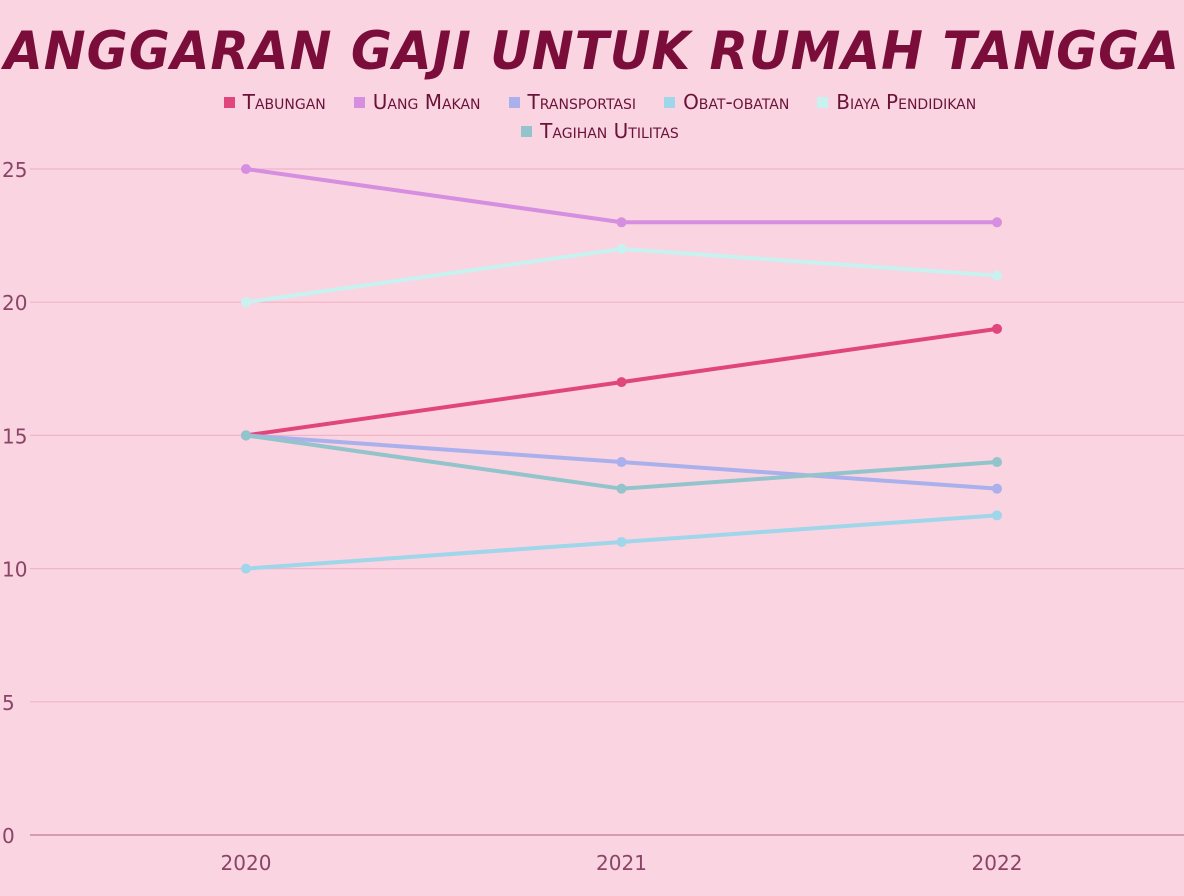 This screenshot has height=896, width=1184. I want to click on y-tick-label: 20, so click(14, 303).